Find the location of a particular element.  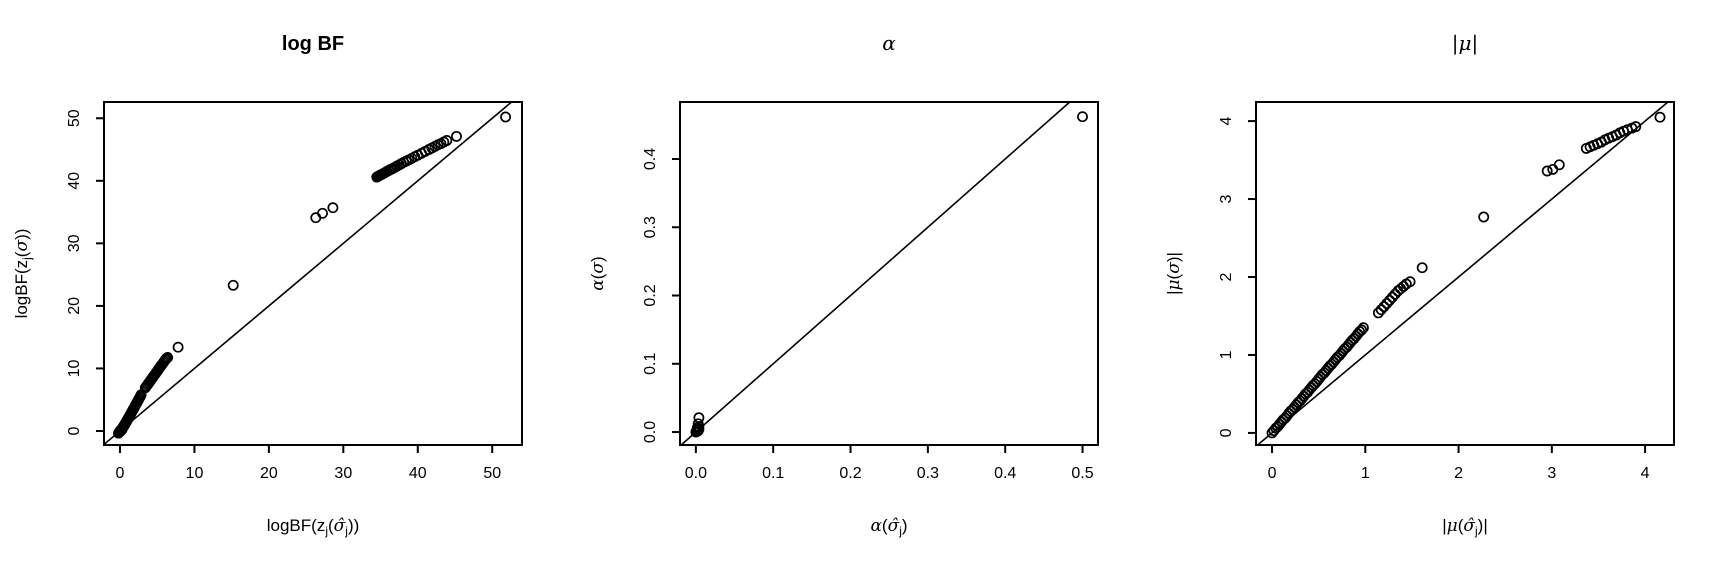

x-tick-label: 0.5 is located at coordinates (1082, 473).